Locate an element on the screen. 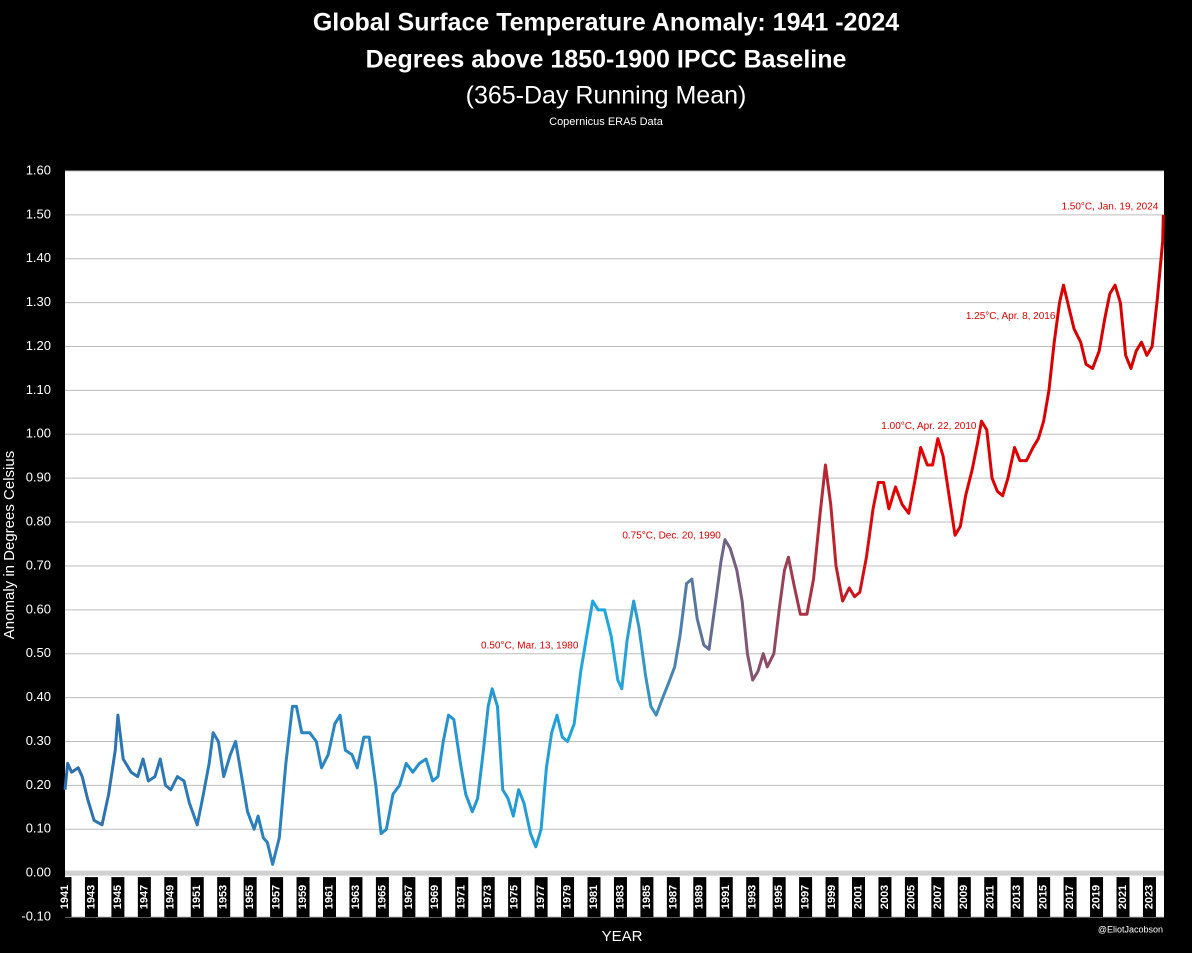  x-tick-label: 2023 is located at coordinates (1149, 897).